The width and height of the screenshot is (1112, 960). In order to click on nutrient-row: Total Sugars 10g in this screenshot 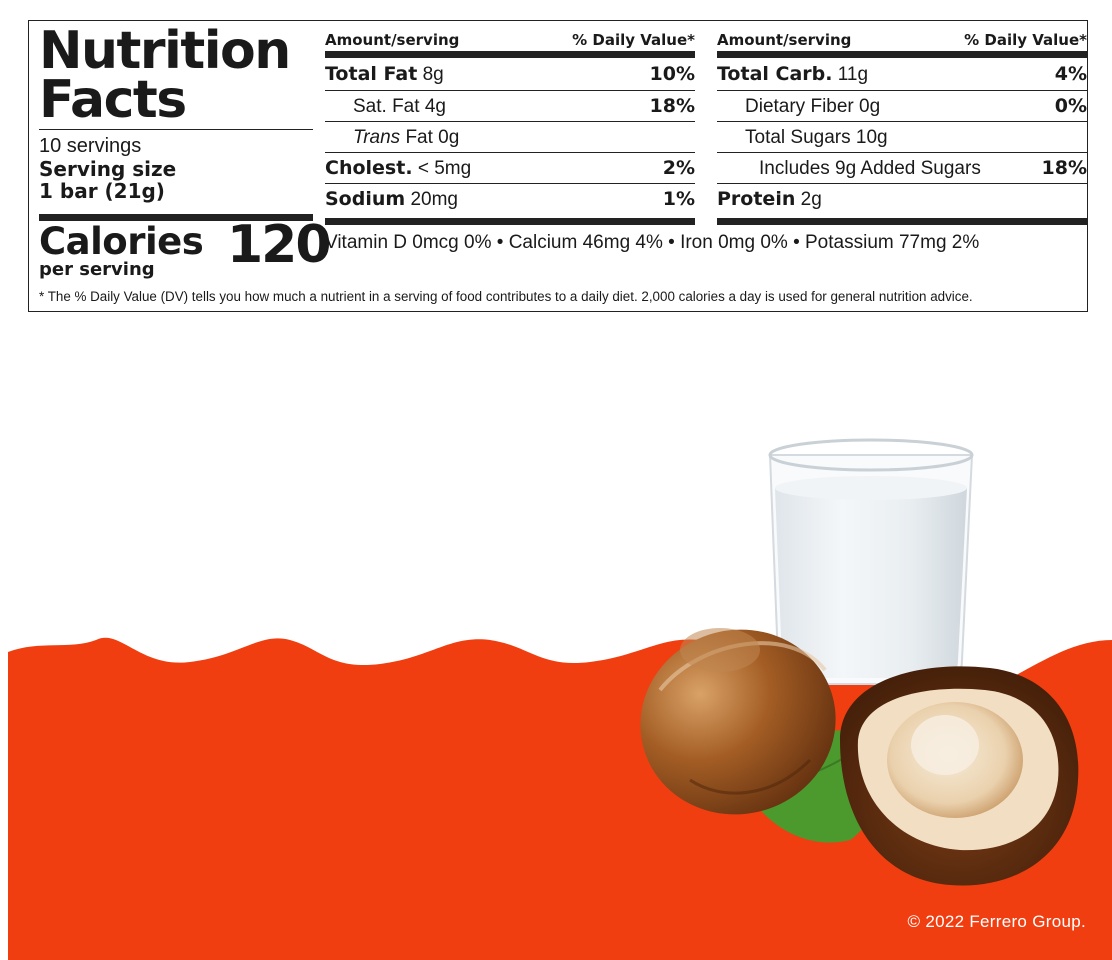, I will do `click(902, 137)`.